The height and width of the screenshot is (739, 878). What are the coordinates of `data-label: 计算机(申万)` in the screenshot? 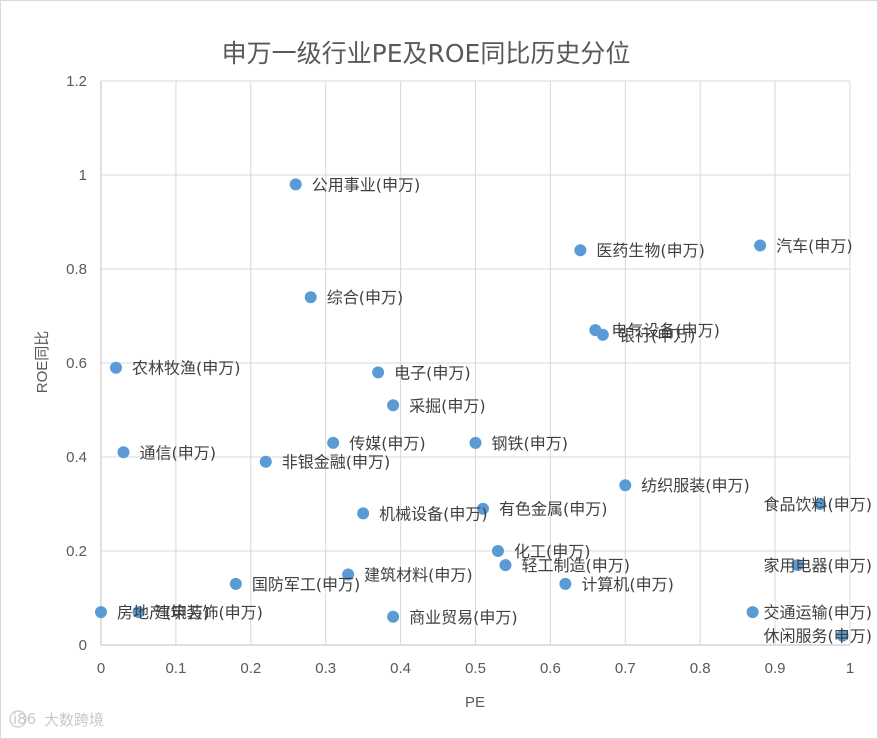 It's located at (627, 584).